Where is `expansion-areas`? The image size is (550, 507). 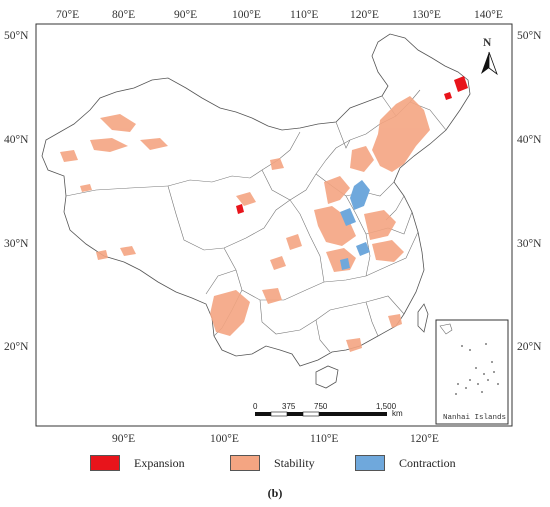
expansion-areas is located at coordinates (352, 145).